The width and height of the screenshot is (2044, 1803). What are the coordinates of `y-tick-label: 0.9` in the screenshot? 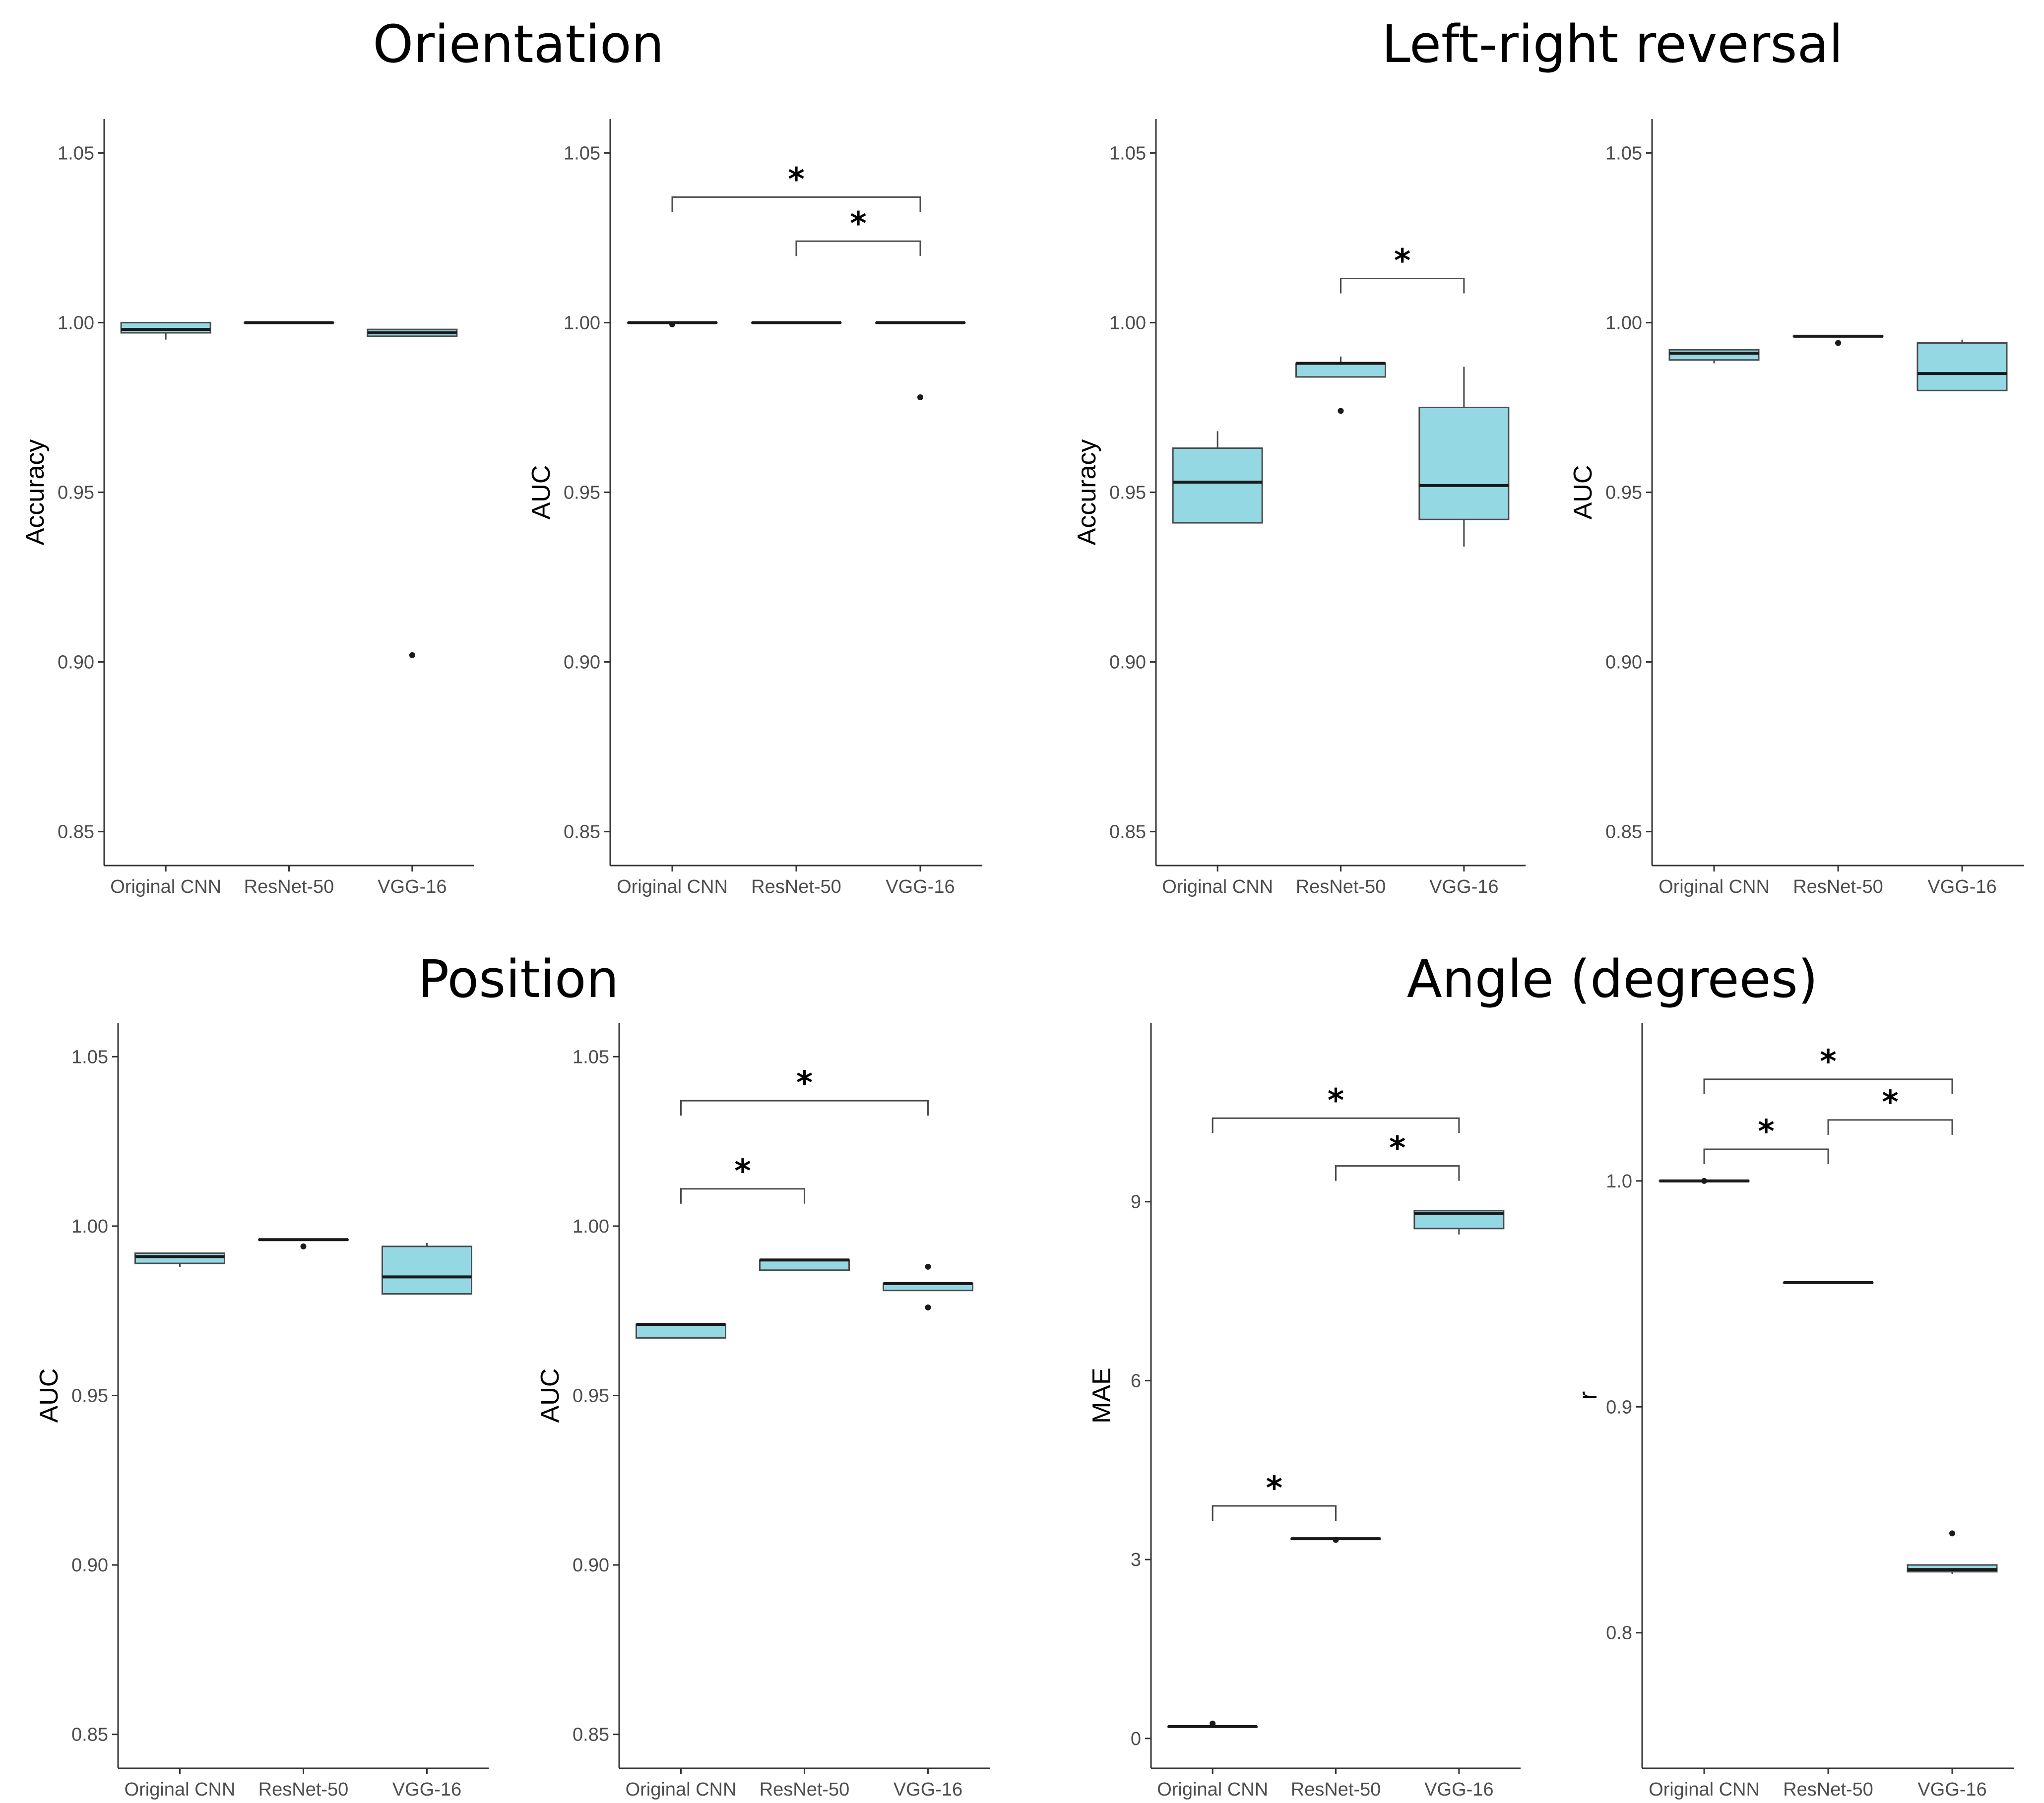 It's located at (1619, 1407).